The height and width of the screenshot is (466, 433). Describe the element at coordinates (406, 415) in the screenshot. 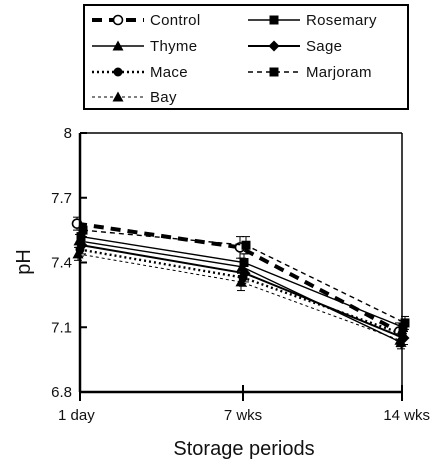

I see `x-tick-label: 14 wks` at that location.